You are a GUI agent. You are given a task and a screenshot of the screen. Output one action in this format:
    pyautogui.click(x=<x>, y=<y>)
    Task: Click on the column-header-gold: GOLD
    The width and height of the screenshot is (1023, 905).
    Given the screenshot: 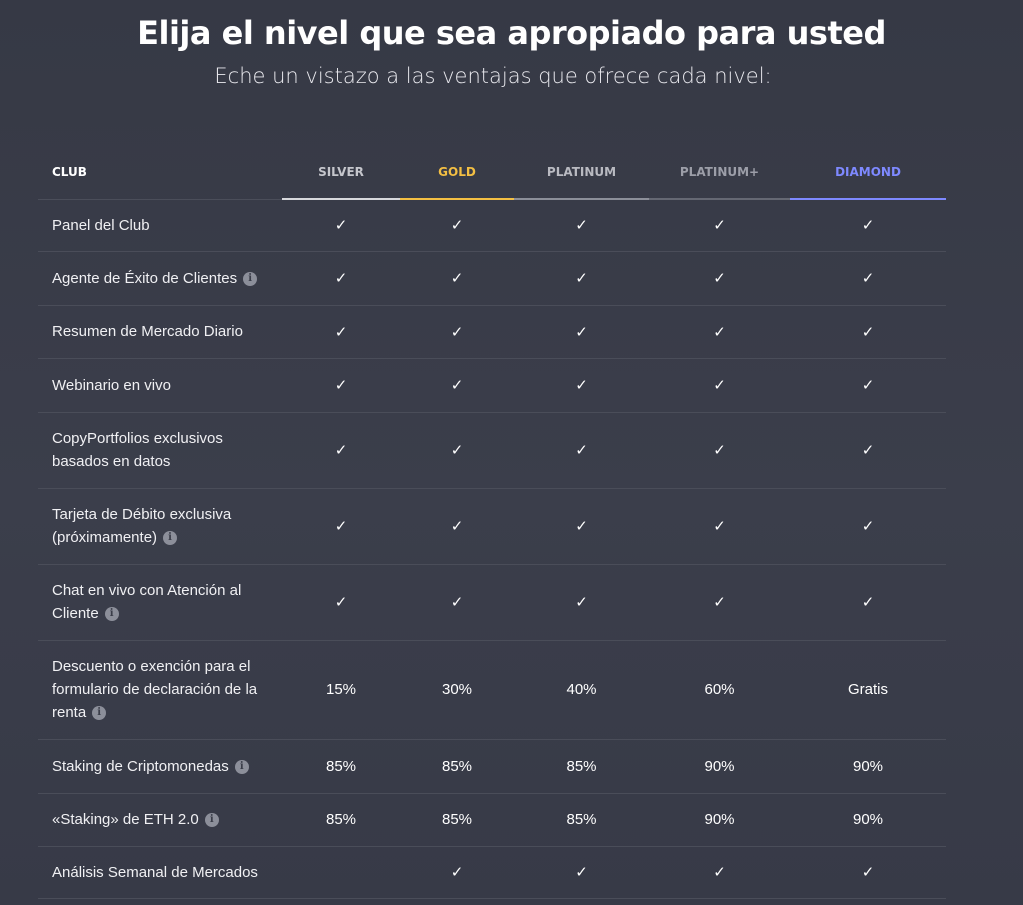 What is the action you would take?
    pyautogui.click(x=457, y=173)
    